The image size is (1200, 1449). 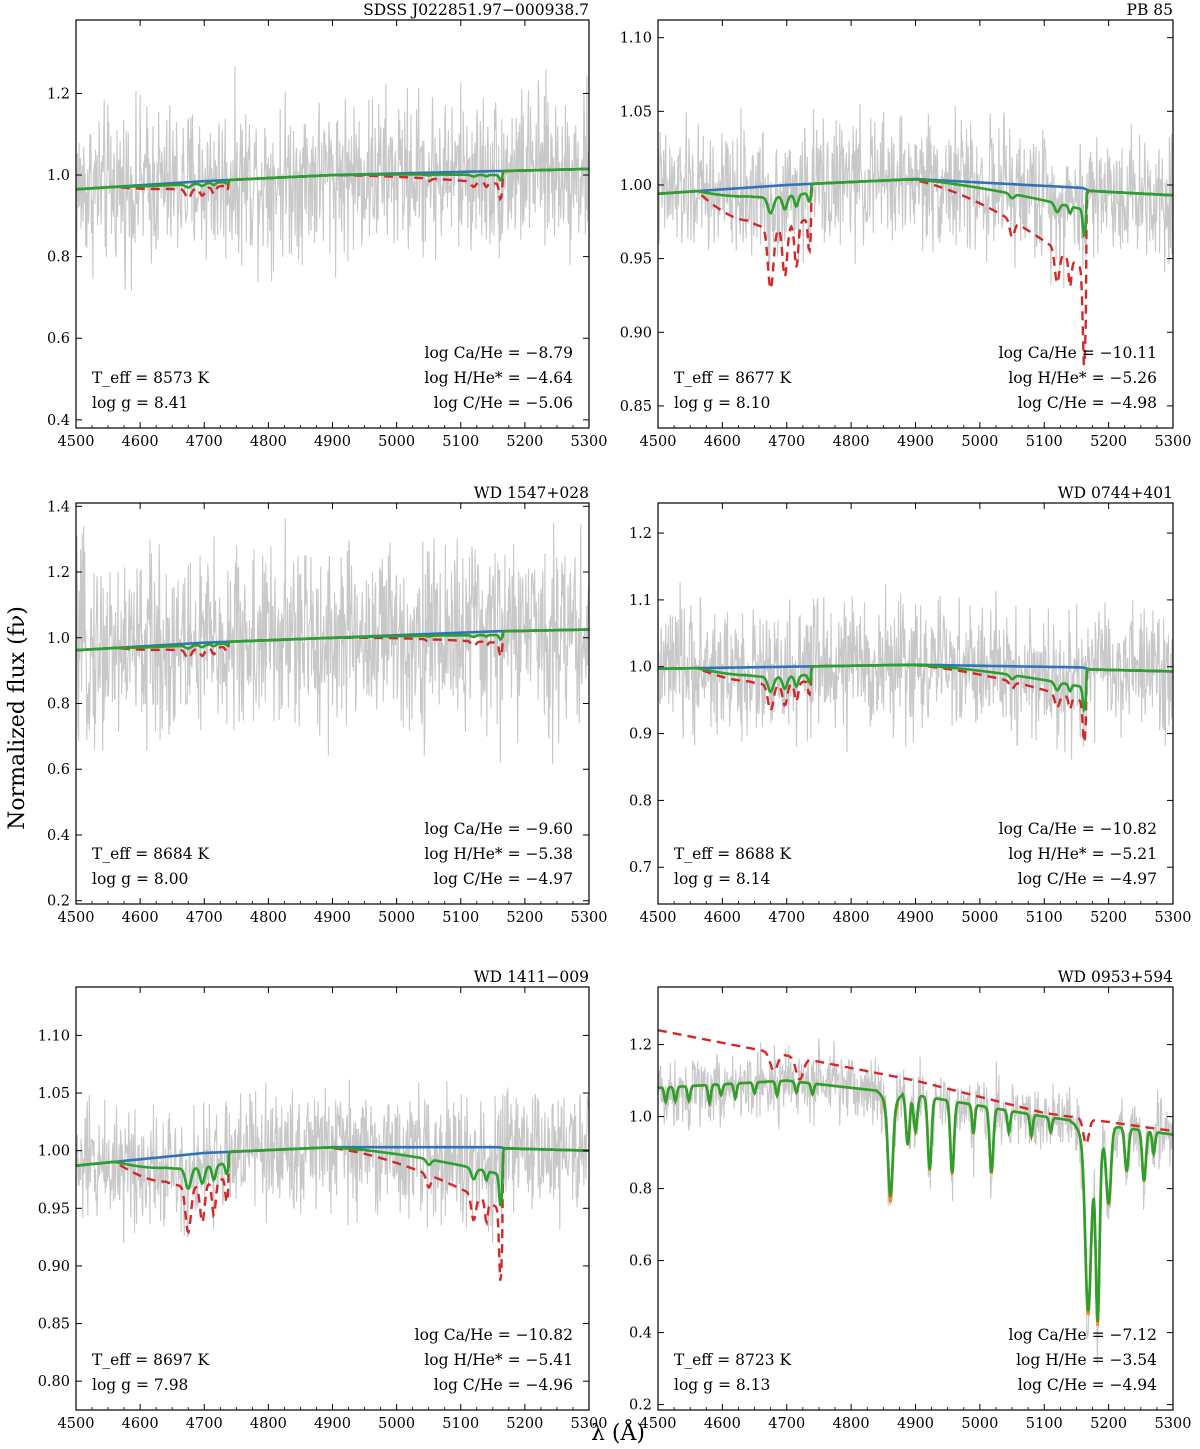 I want to click on logg-annotation: log g = 8.41, so click(x=140, y=403).